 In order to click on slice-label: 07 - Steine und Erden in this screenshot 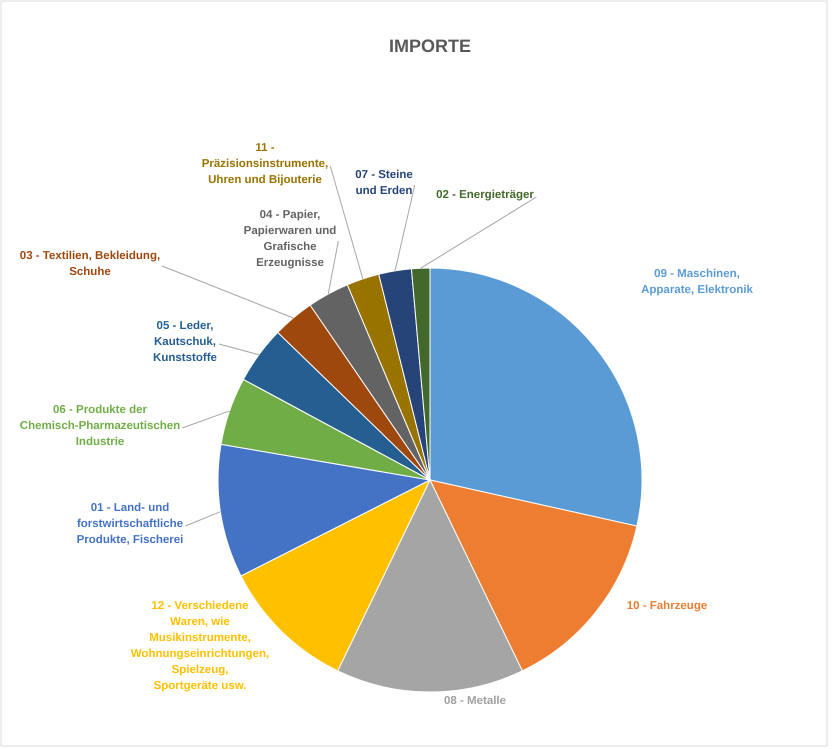, I will do `click(384, 183)`.